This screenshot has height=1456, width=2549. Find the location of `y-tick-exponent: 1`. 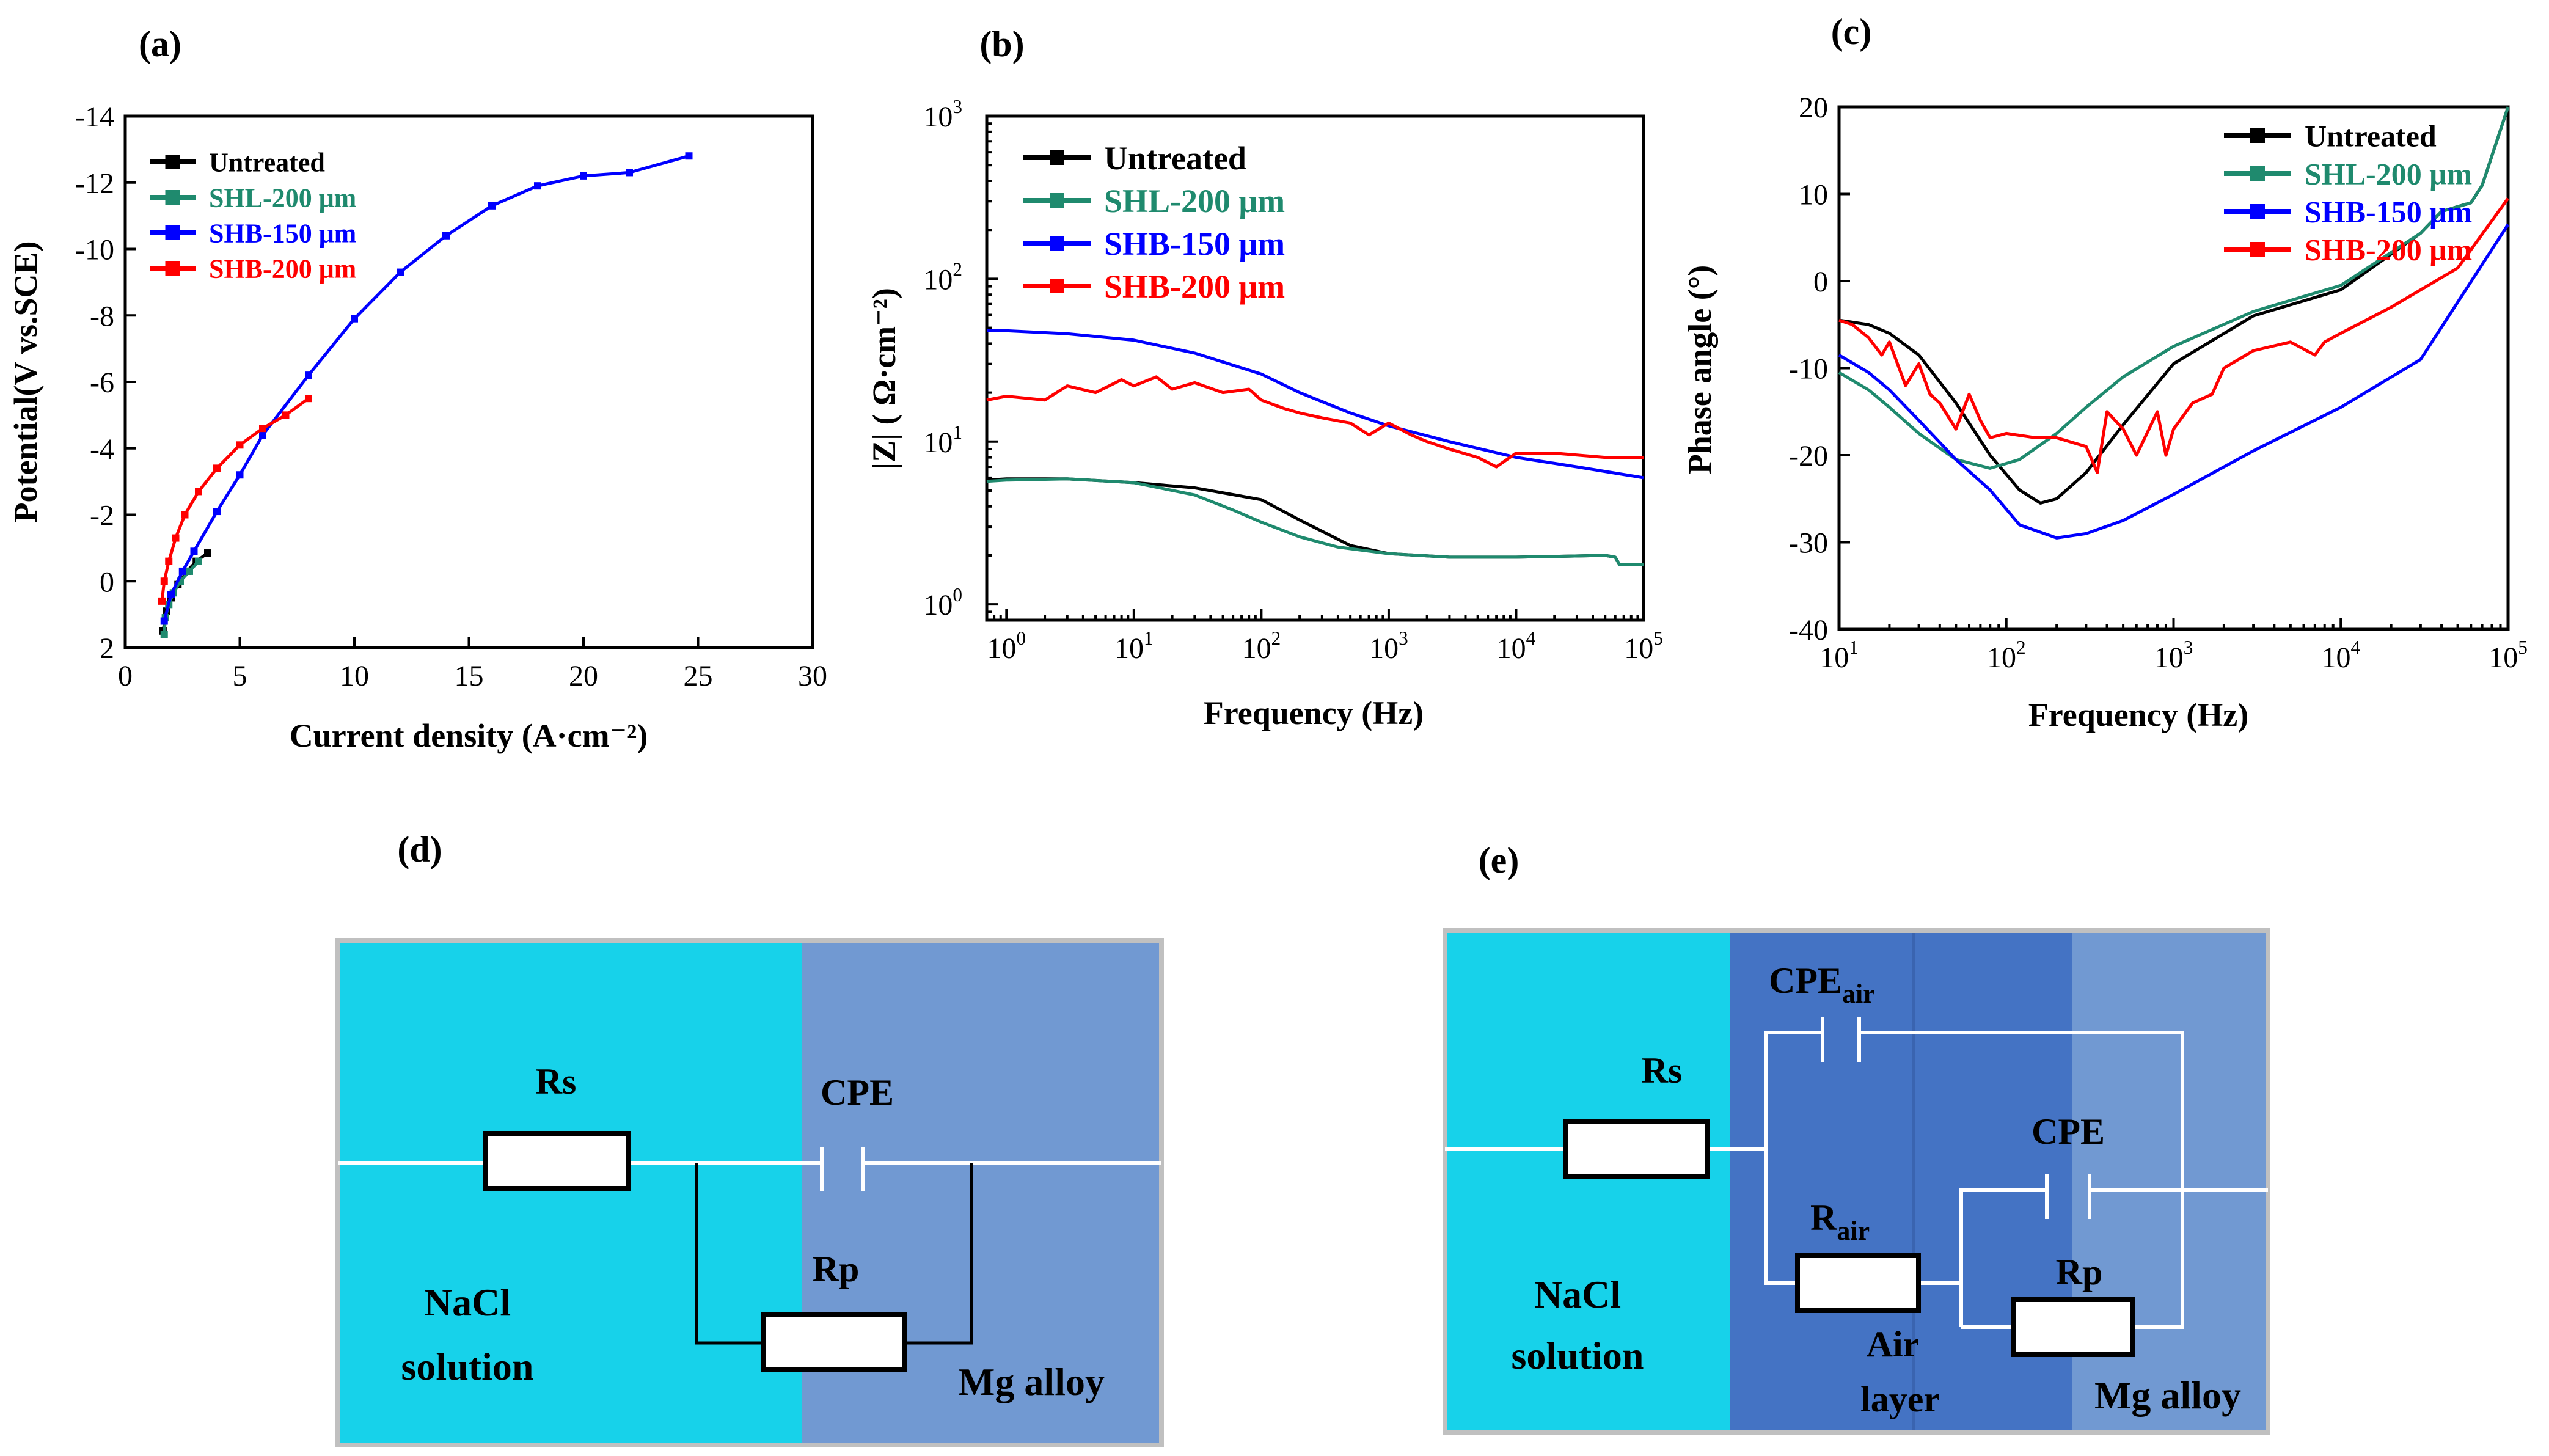

y-tick-exponent: 1 is located at coordinates (957, 432).